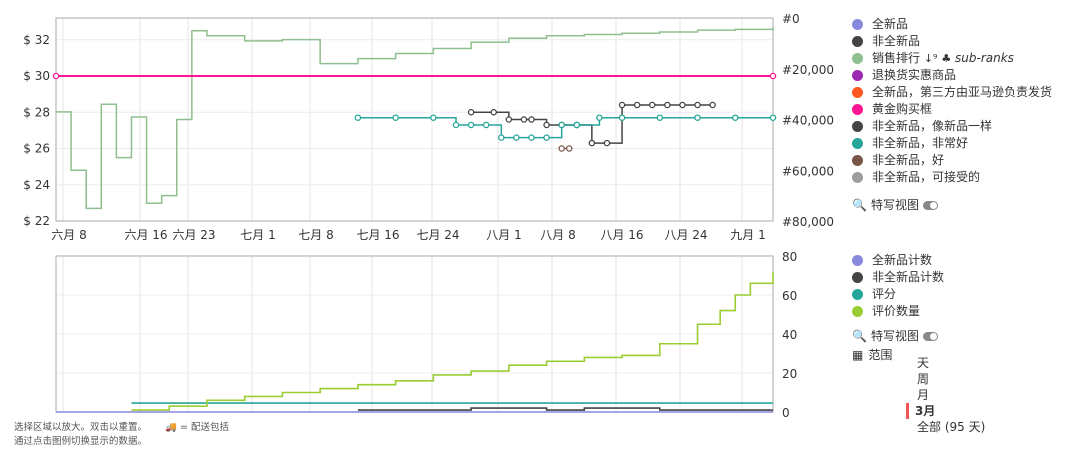 Image resolution: width=1080 pixels, height=454 pixels. Describe the element at coordinates (315, 235) in the screenshot. I see `x-tick-label: 七月 8` at that location.